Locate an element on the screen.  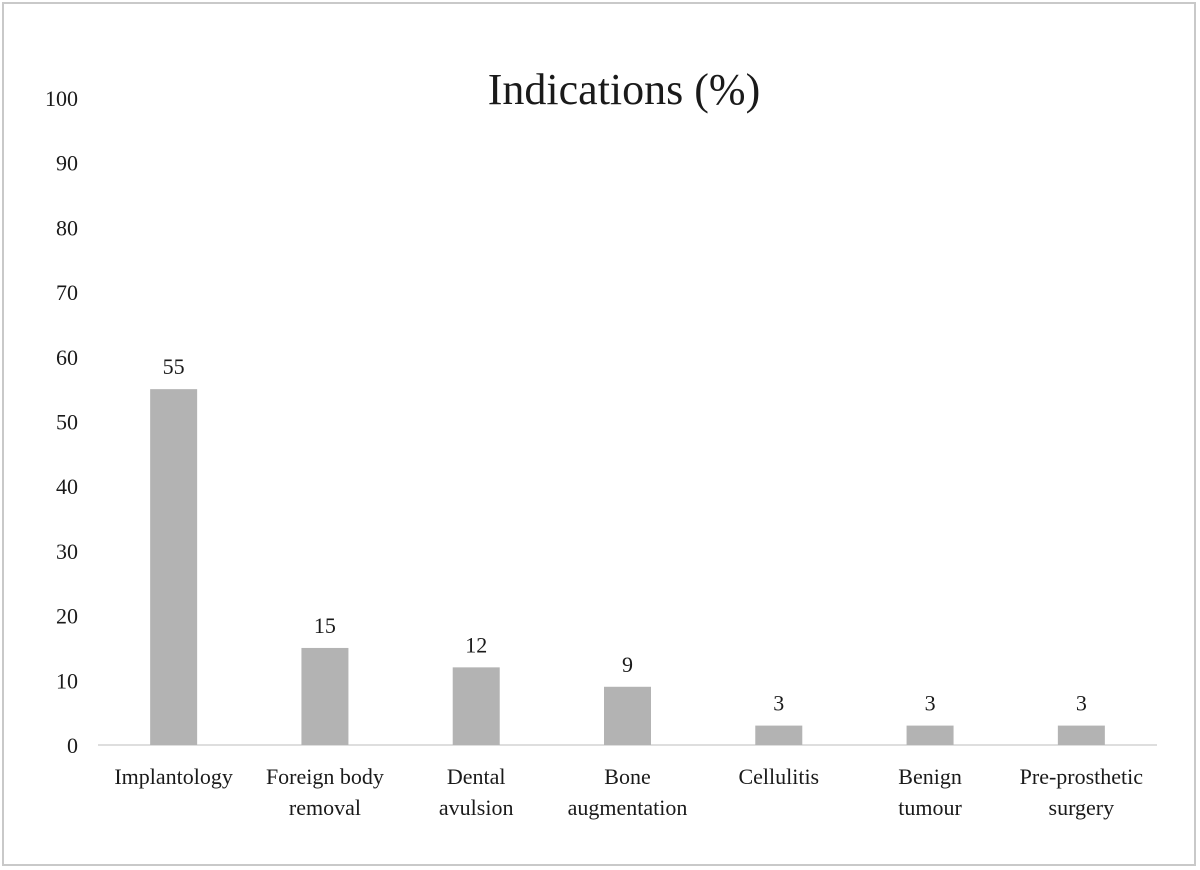
y-tick-label: 30 is located at coordinates (67, 551).